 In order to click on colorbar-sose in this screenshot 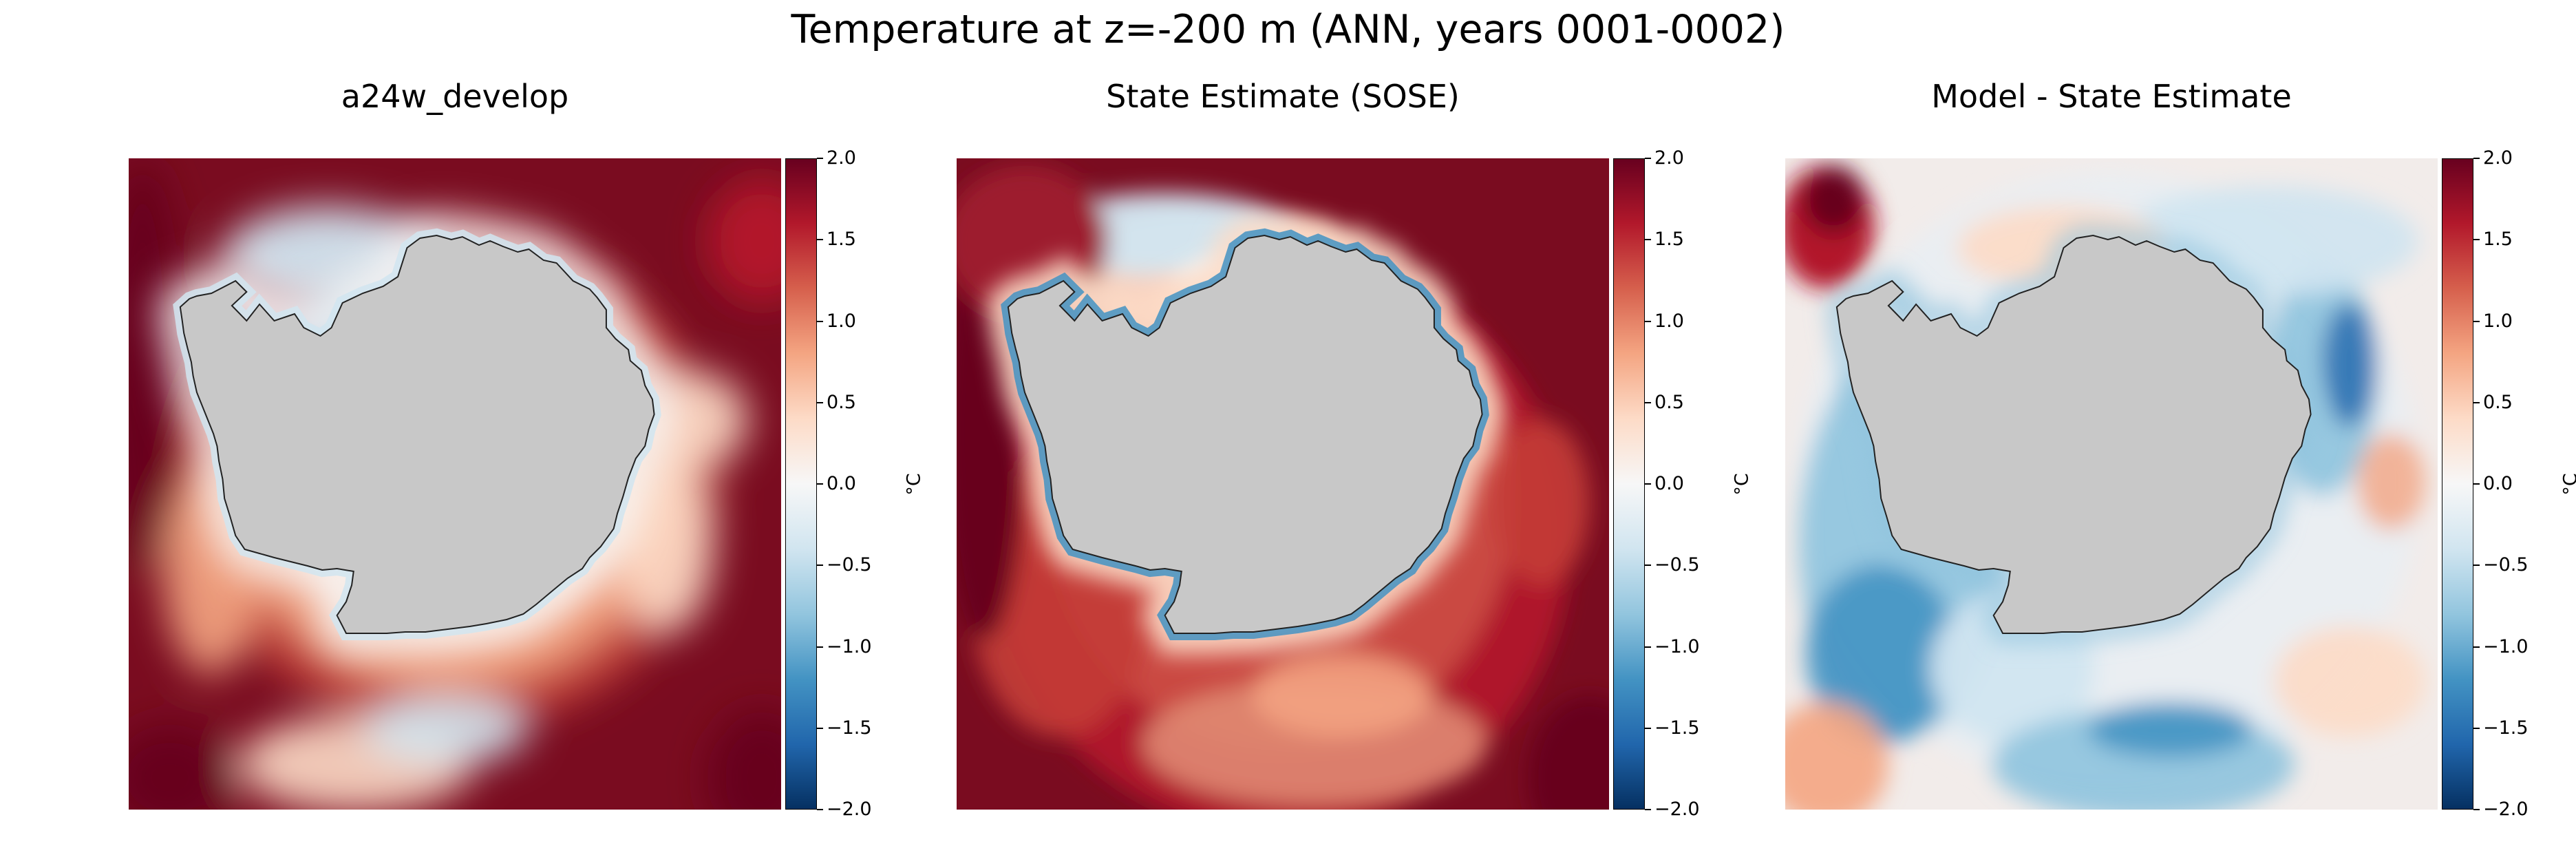, I will do `click(1629, 484)`.